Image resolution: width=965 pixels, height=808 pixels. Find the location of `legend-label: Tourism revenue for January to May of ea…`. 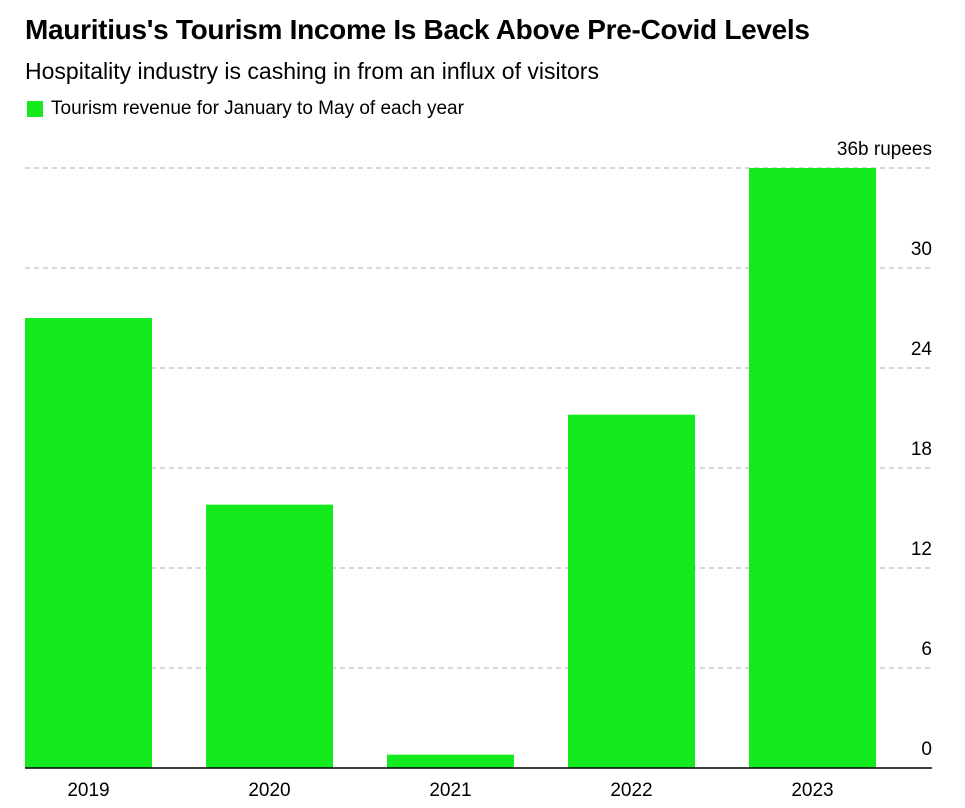

legend-label: Tourism revenue for January to May of ea… is located at coordinates (257, 108).